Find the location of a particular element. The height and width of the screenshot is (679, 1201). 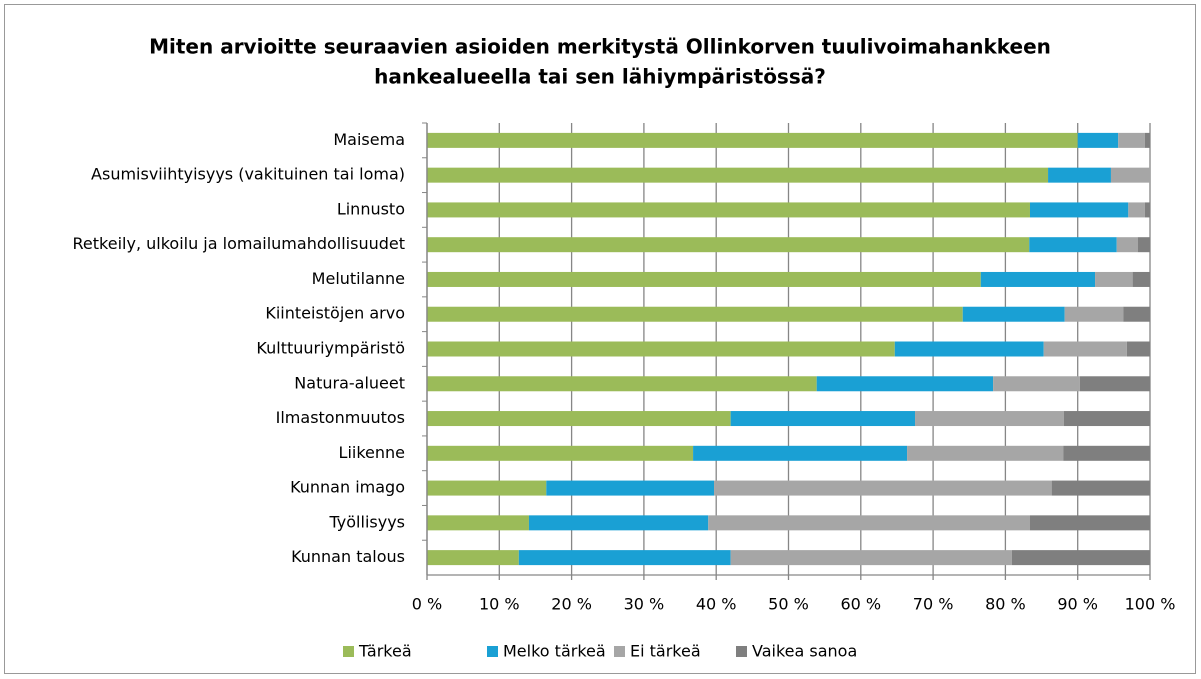

y-tick-label: Kulttuuriympäristö is located at coordinates (330, 348).